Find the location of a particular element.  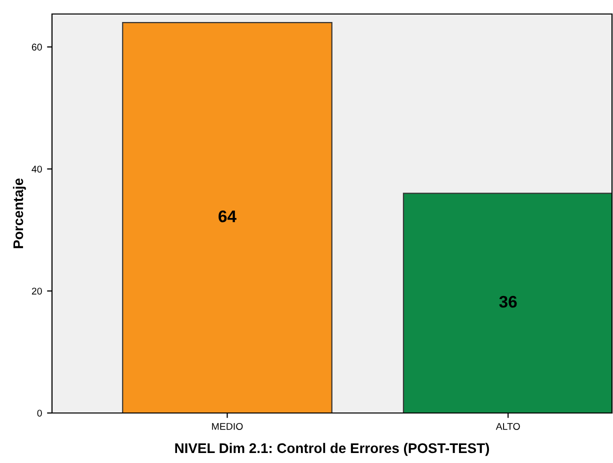

x-axis-title: NIVEL Dim 2.1: Control de Errores (POST-TEST) is located at coordinates (332, 449).